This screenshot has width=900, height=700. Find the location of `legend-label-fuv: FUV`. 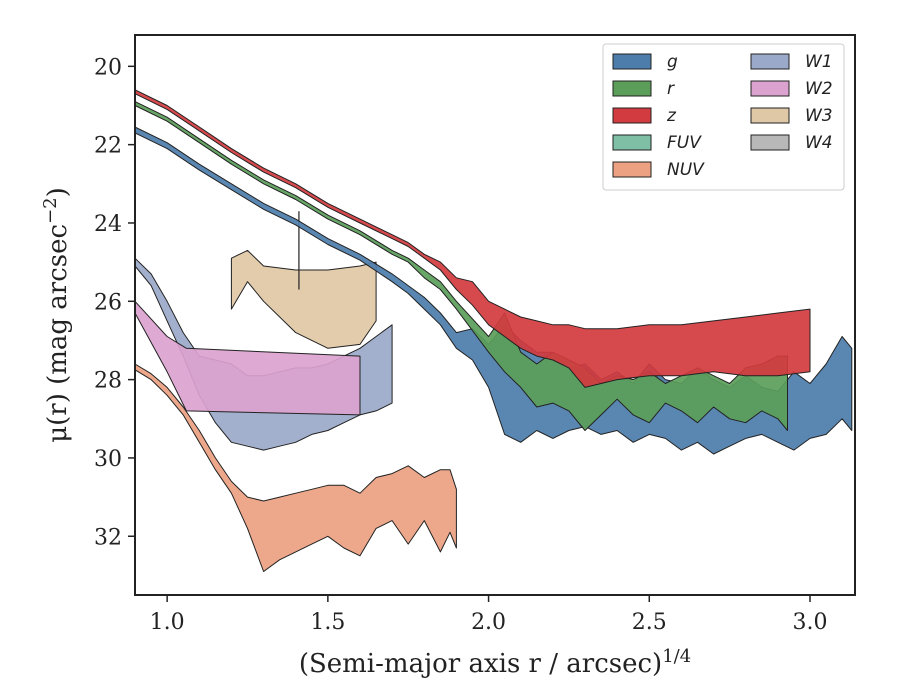

legend-label-fuv: FUV is located at coordinates (684, 143).